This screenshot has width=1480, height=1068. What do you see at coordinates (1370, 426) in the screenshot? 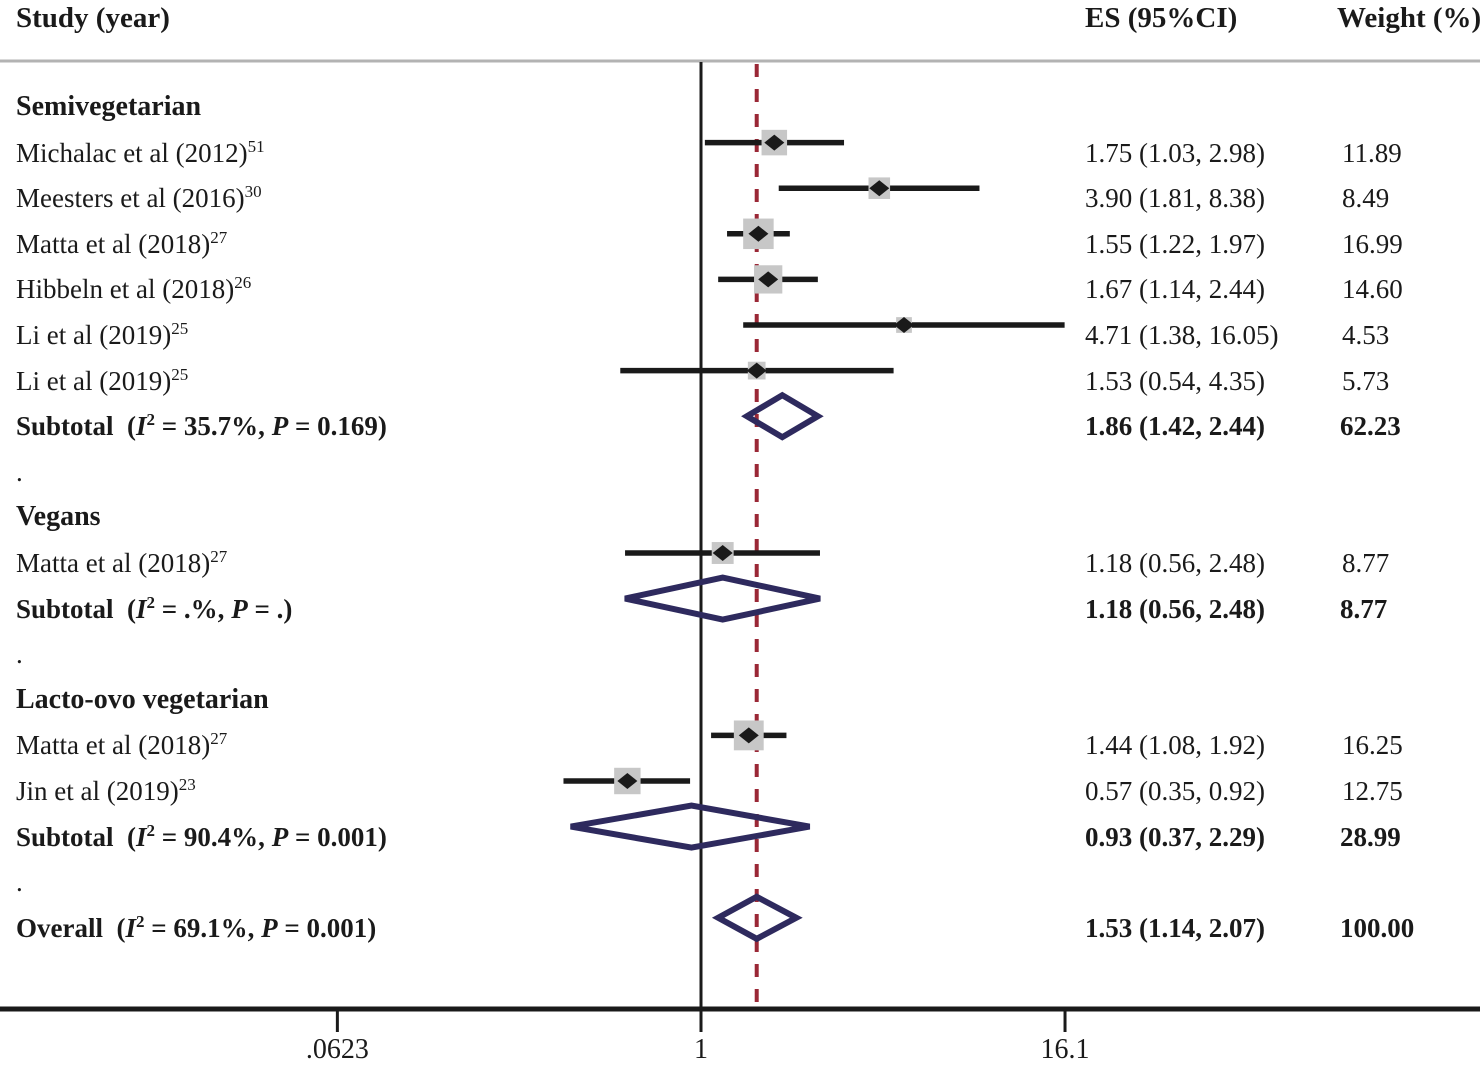
I see `weight-value: 62.23` at bounding box center [1370, 426].